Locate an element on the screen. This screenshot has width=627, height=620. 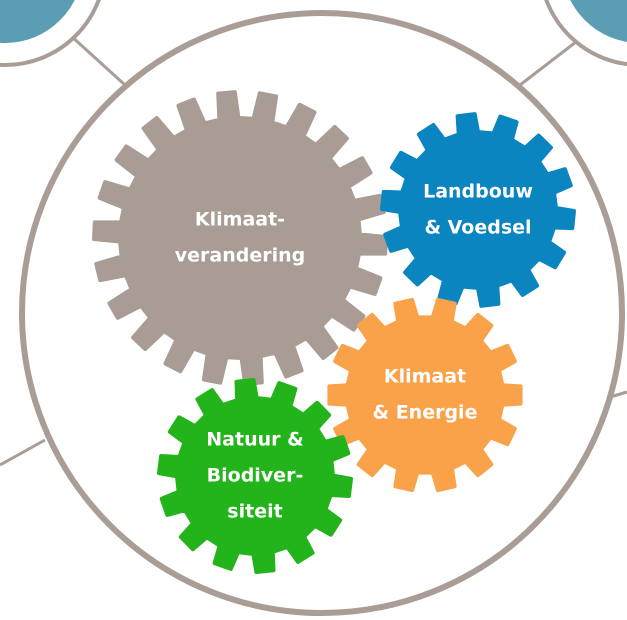
gear-label: Biodiver- is located at coordinates (255, 476).